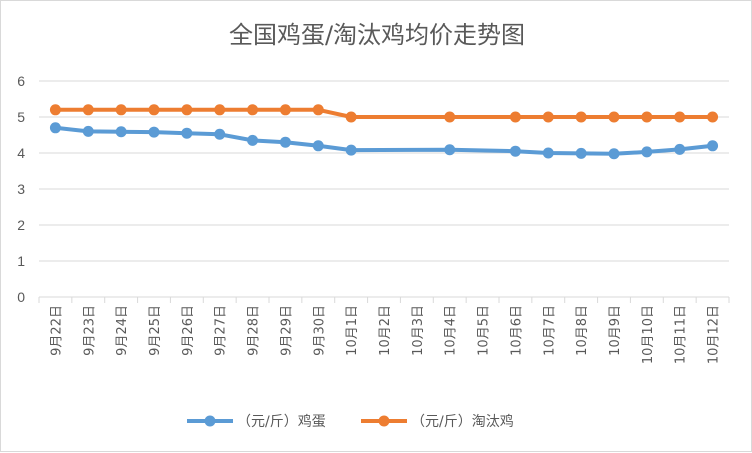 The height and width of the screenshot is (453, 752). What do you see at coordinates (21, 153) in the screenshot?
I see `y-tick-label: 4` at bounding box center [21, 153].